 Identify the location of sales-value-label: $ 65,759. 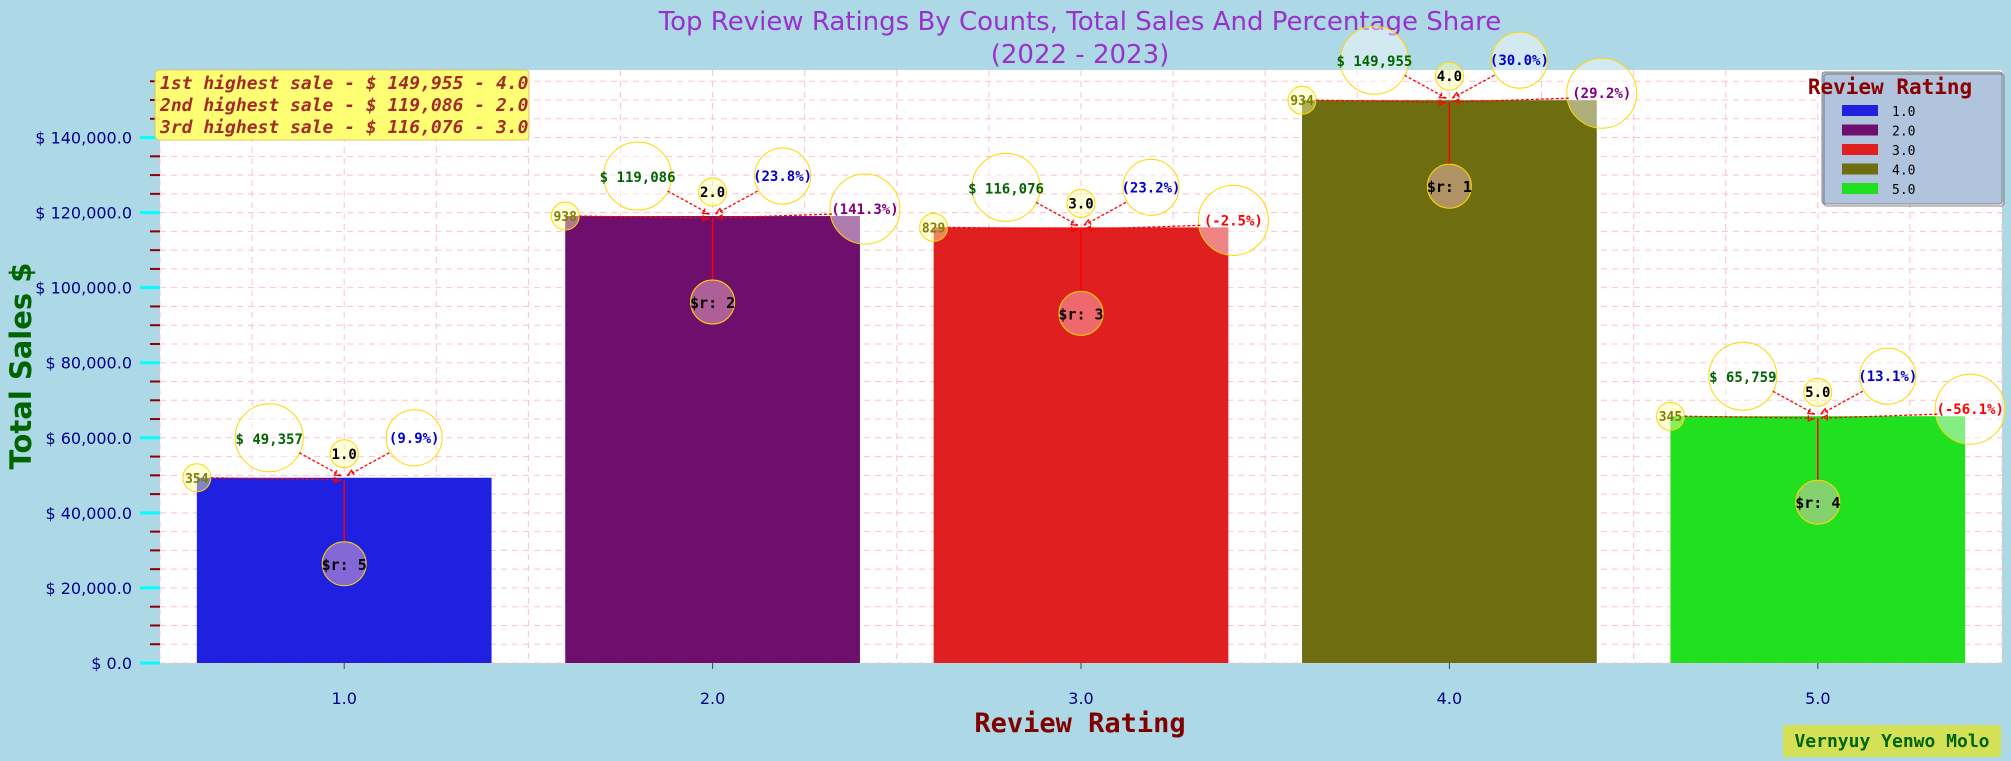
(1742, 378).